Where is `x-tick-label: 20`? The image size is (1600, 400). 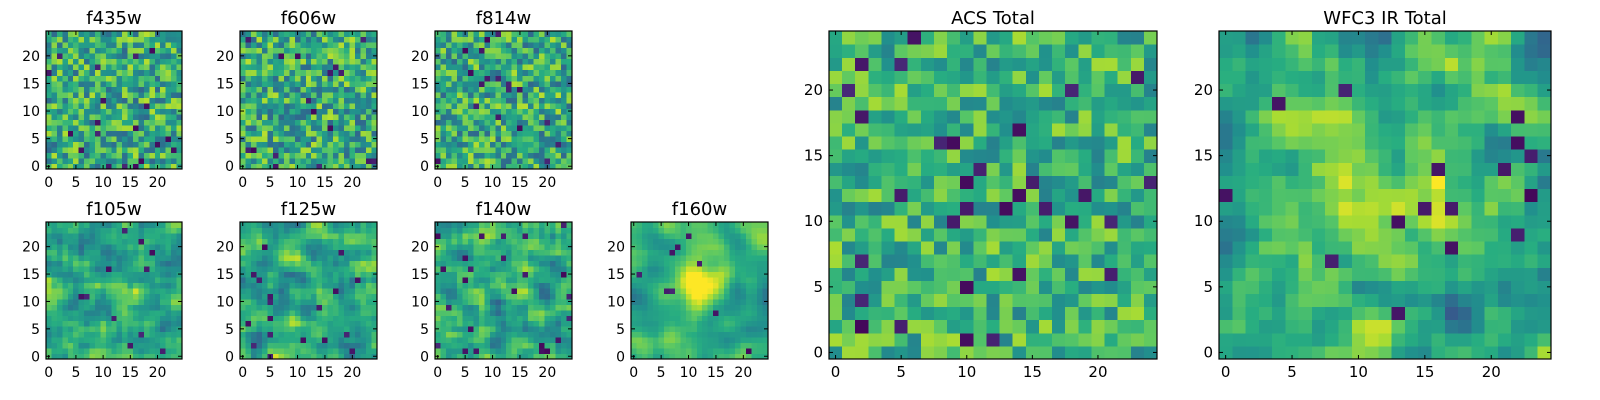 x-tick-label: 20 is located at coordinates (352, 373).